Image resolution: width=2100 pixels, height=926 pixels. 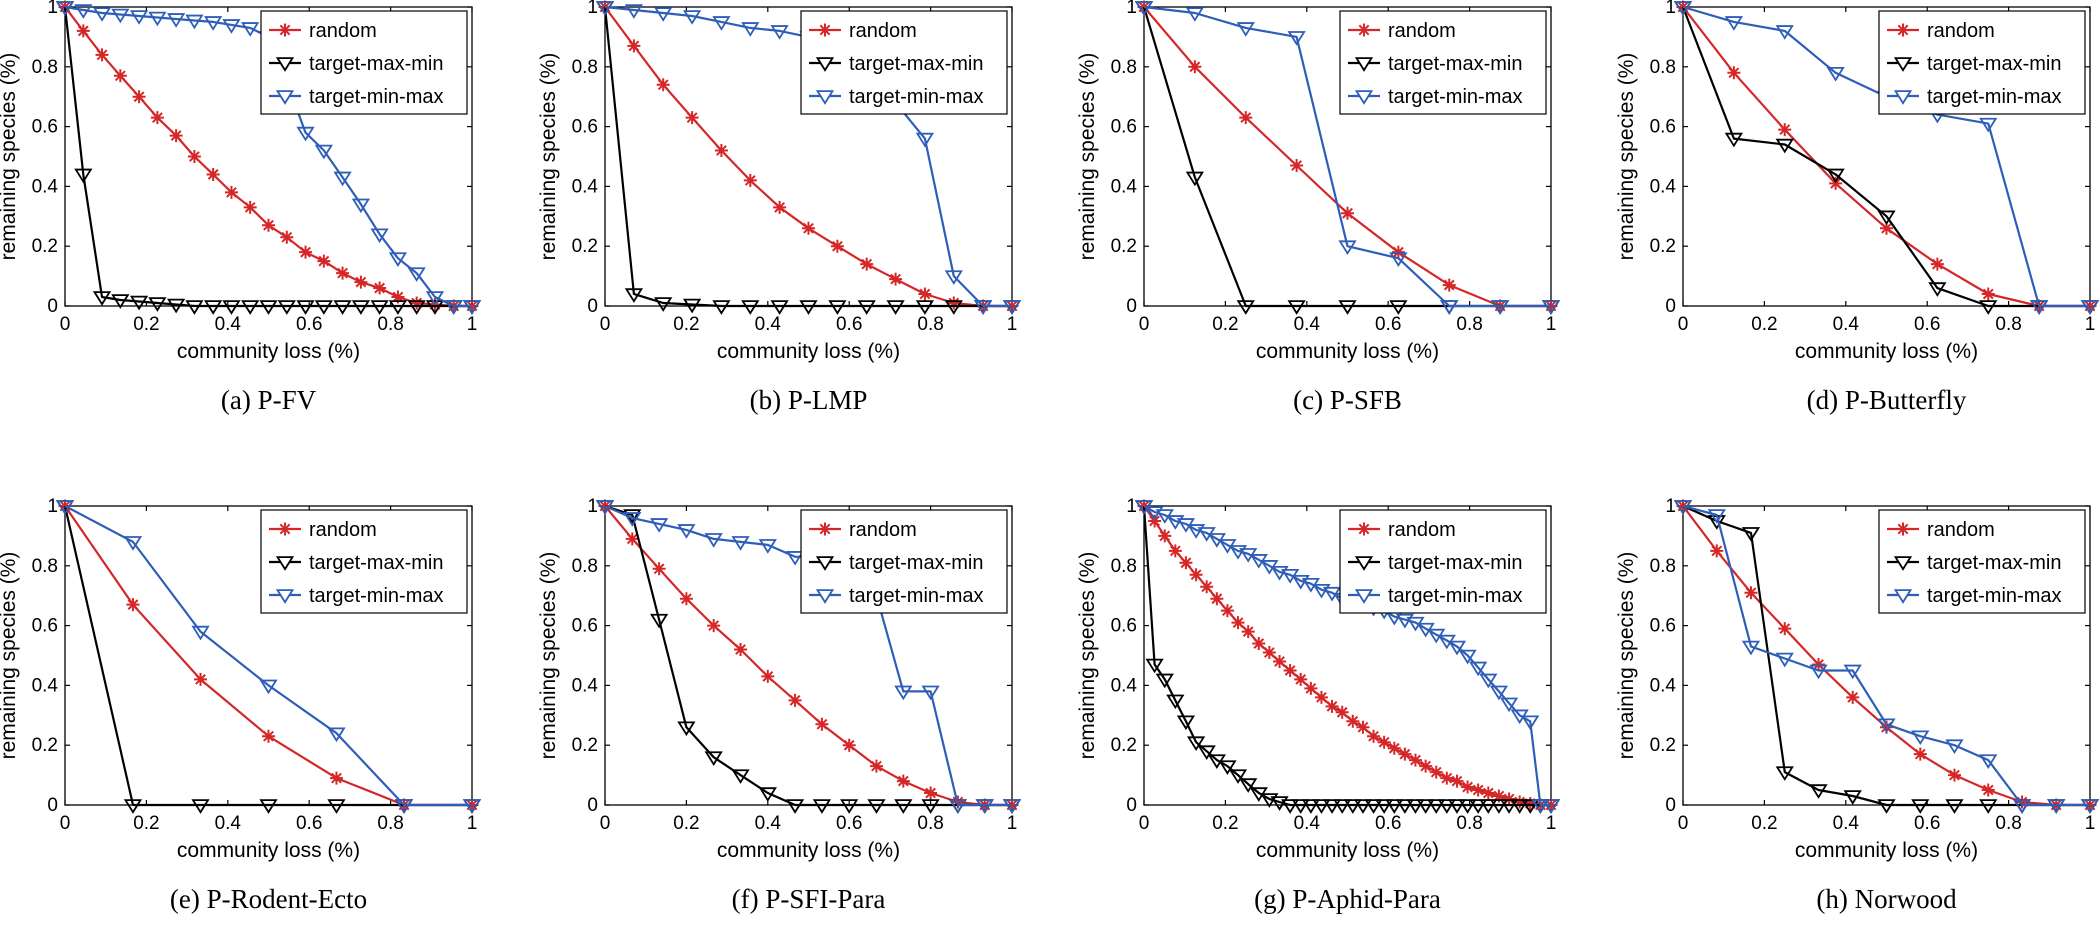 I want to click on series-random-line, so click(x=808, y=656).